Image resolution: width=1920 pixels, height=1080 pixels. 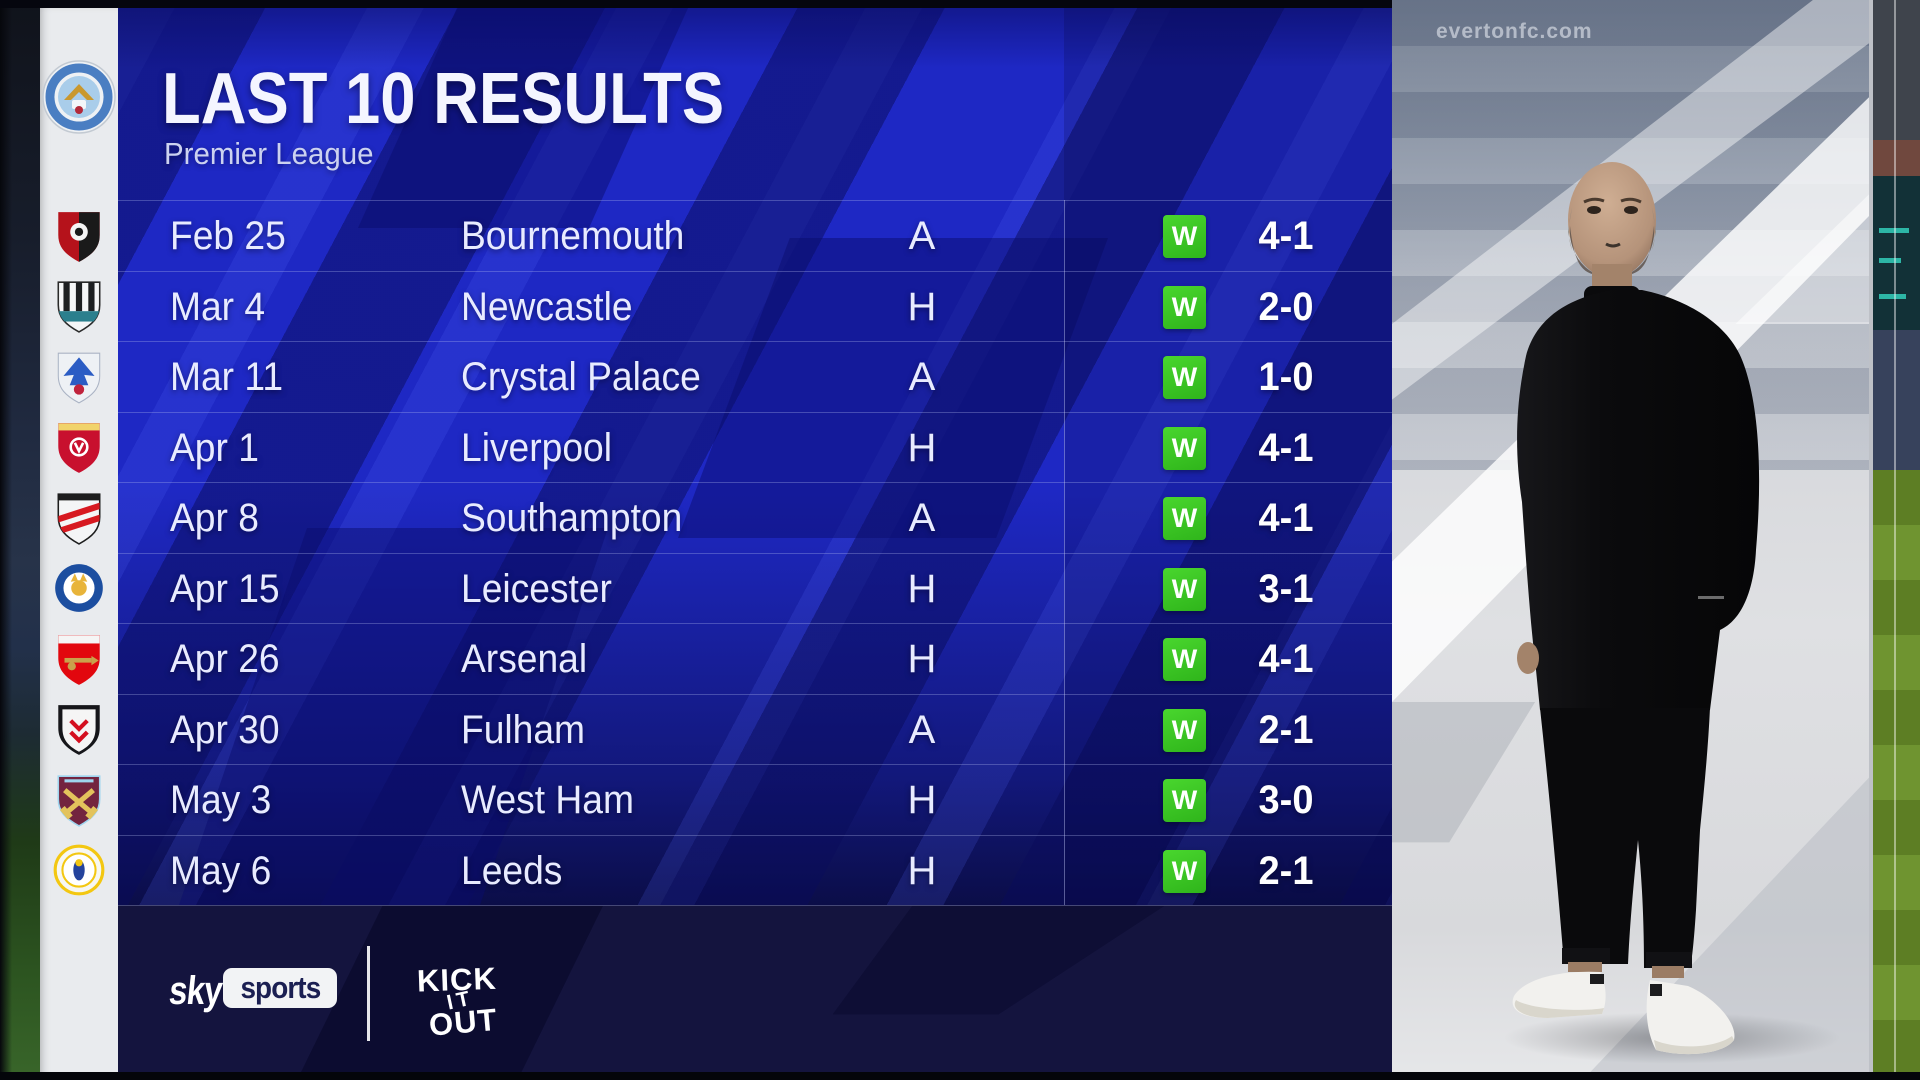 What do you see at coordinates (696, 4) in the screenshot?
I see `frame-edge-top` at bounding box center [696, 4].